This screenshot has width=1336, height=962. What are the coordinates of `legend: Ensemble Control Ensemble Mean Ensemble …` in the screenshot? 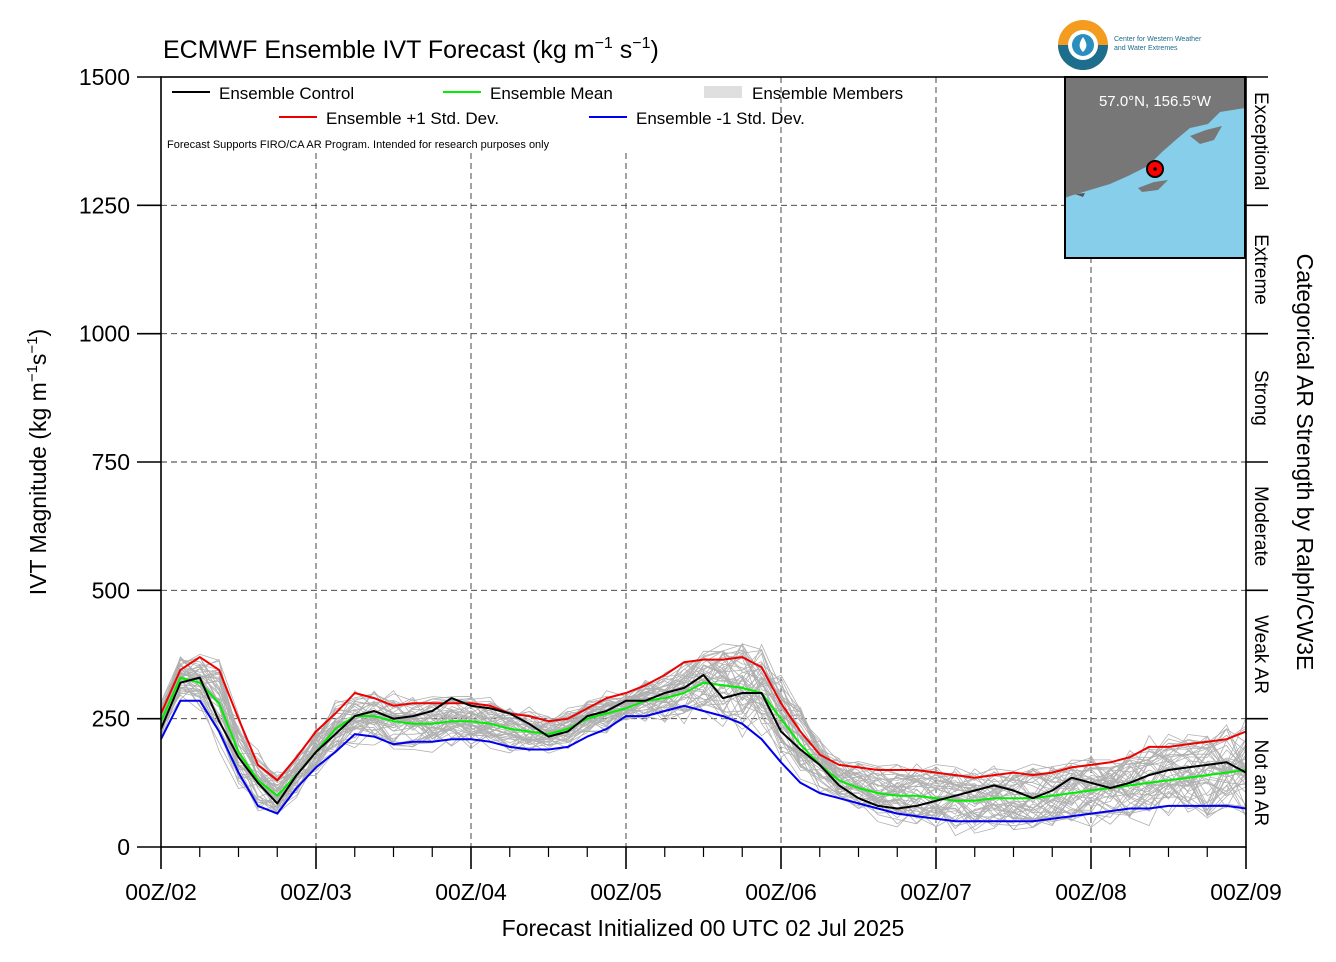 It's located at (535, 117).